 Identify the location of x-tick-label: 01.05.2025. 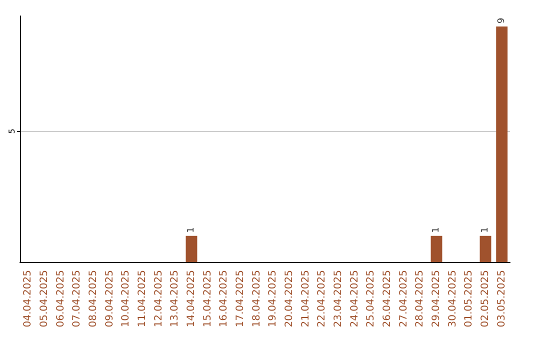
(469, 299).